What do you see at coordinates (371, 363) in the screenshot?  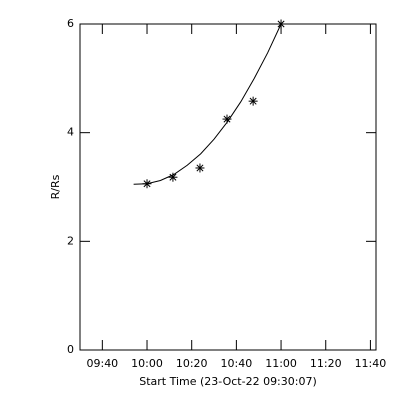 I see `x-tick-label: 11:40` at bounding box center [371, 363].